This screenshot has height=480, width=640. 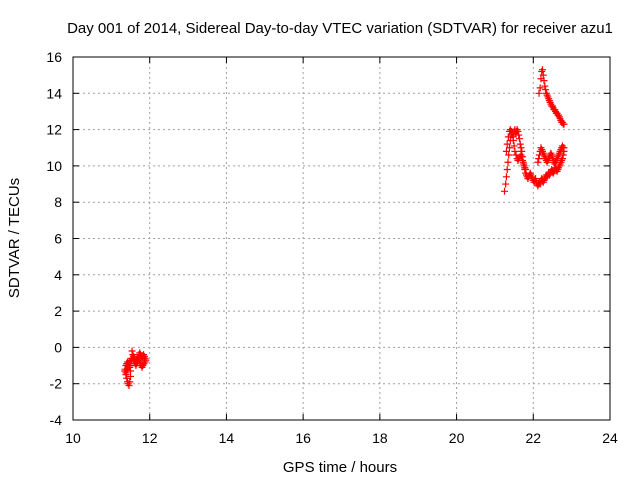 What do you see at coordinates (58, 347) in the screenshot?
I see `y-tick-label: 0` at bounding box center [58, 347].